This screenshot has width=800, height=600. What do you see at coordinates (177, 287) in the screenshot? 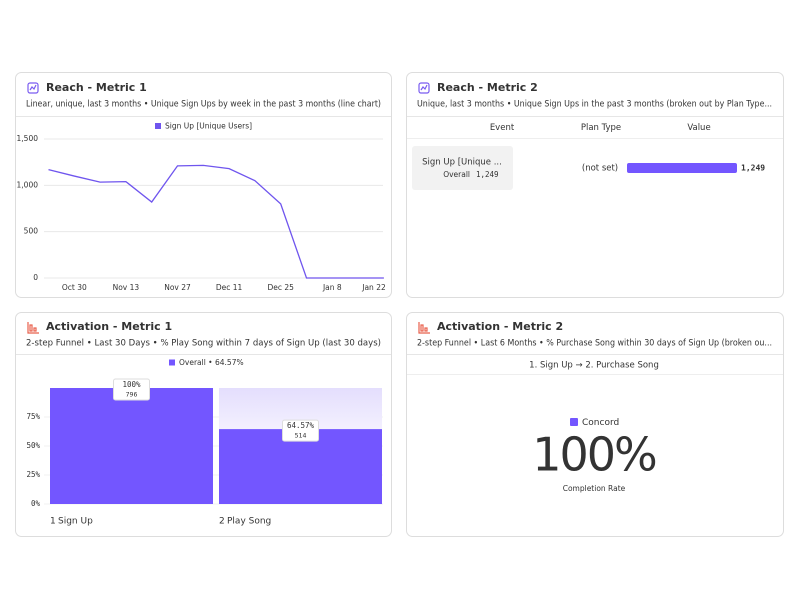
I see `x-tick-label: Nov 27` at bounding box center [177, 287].